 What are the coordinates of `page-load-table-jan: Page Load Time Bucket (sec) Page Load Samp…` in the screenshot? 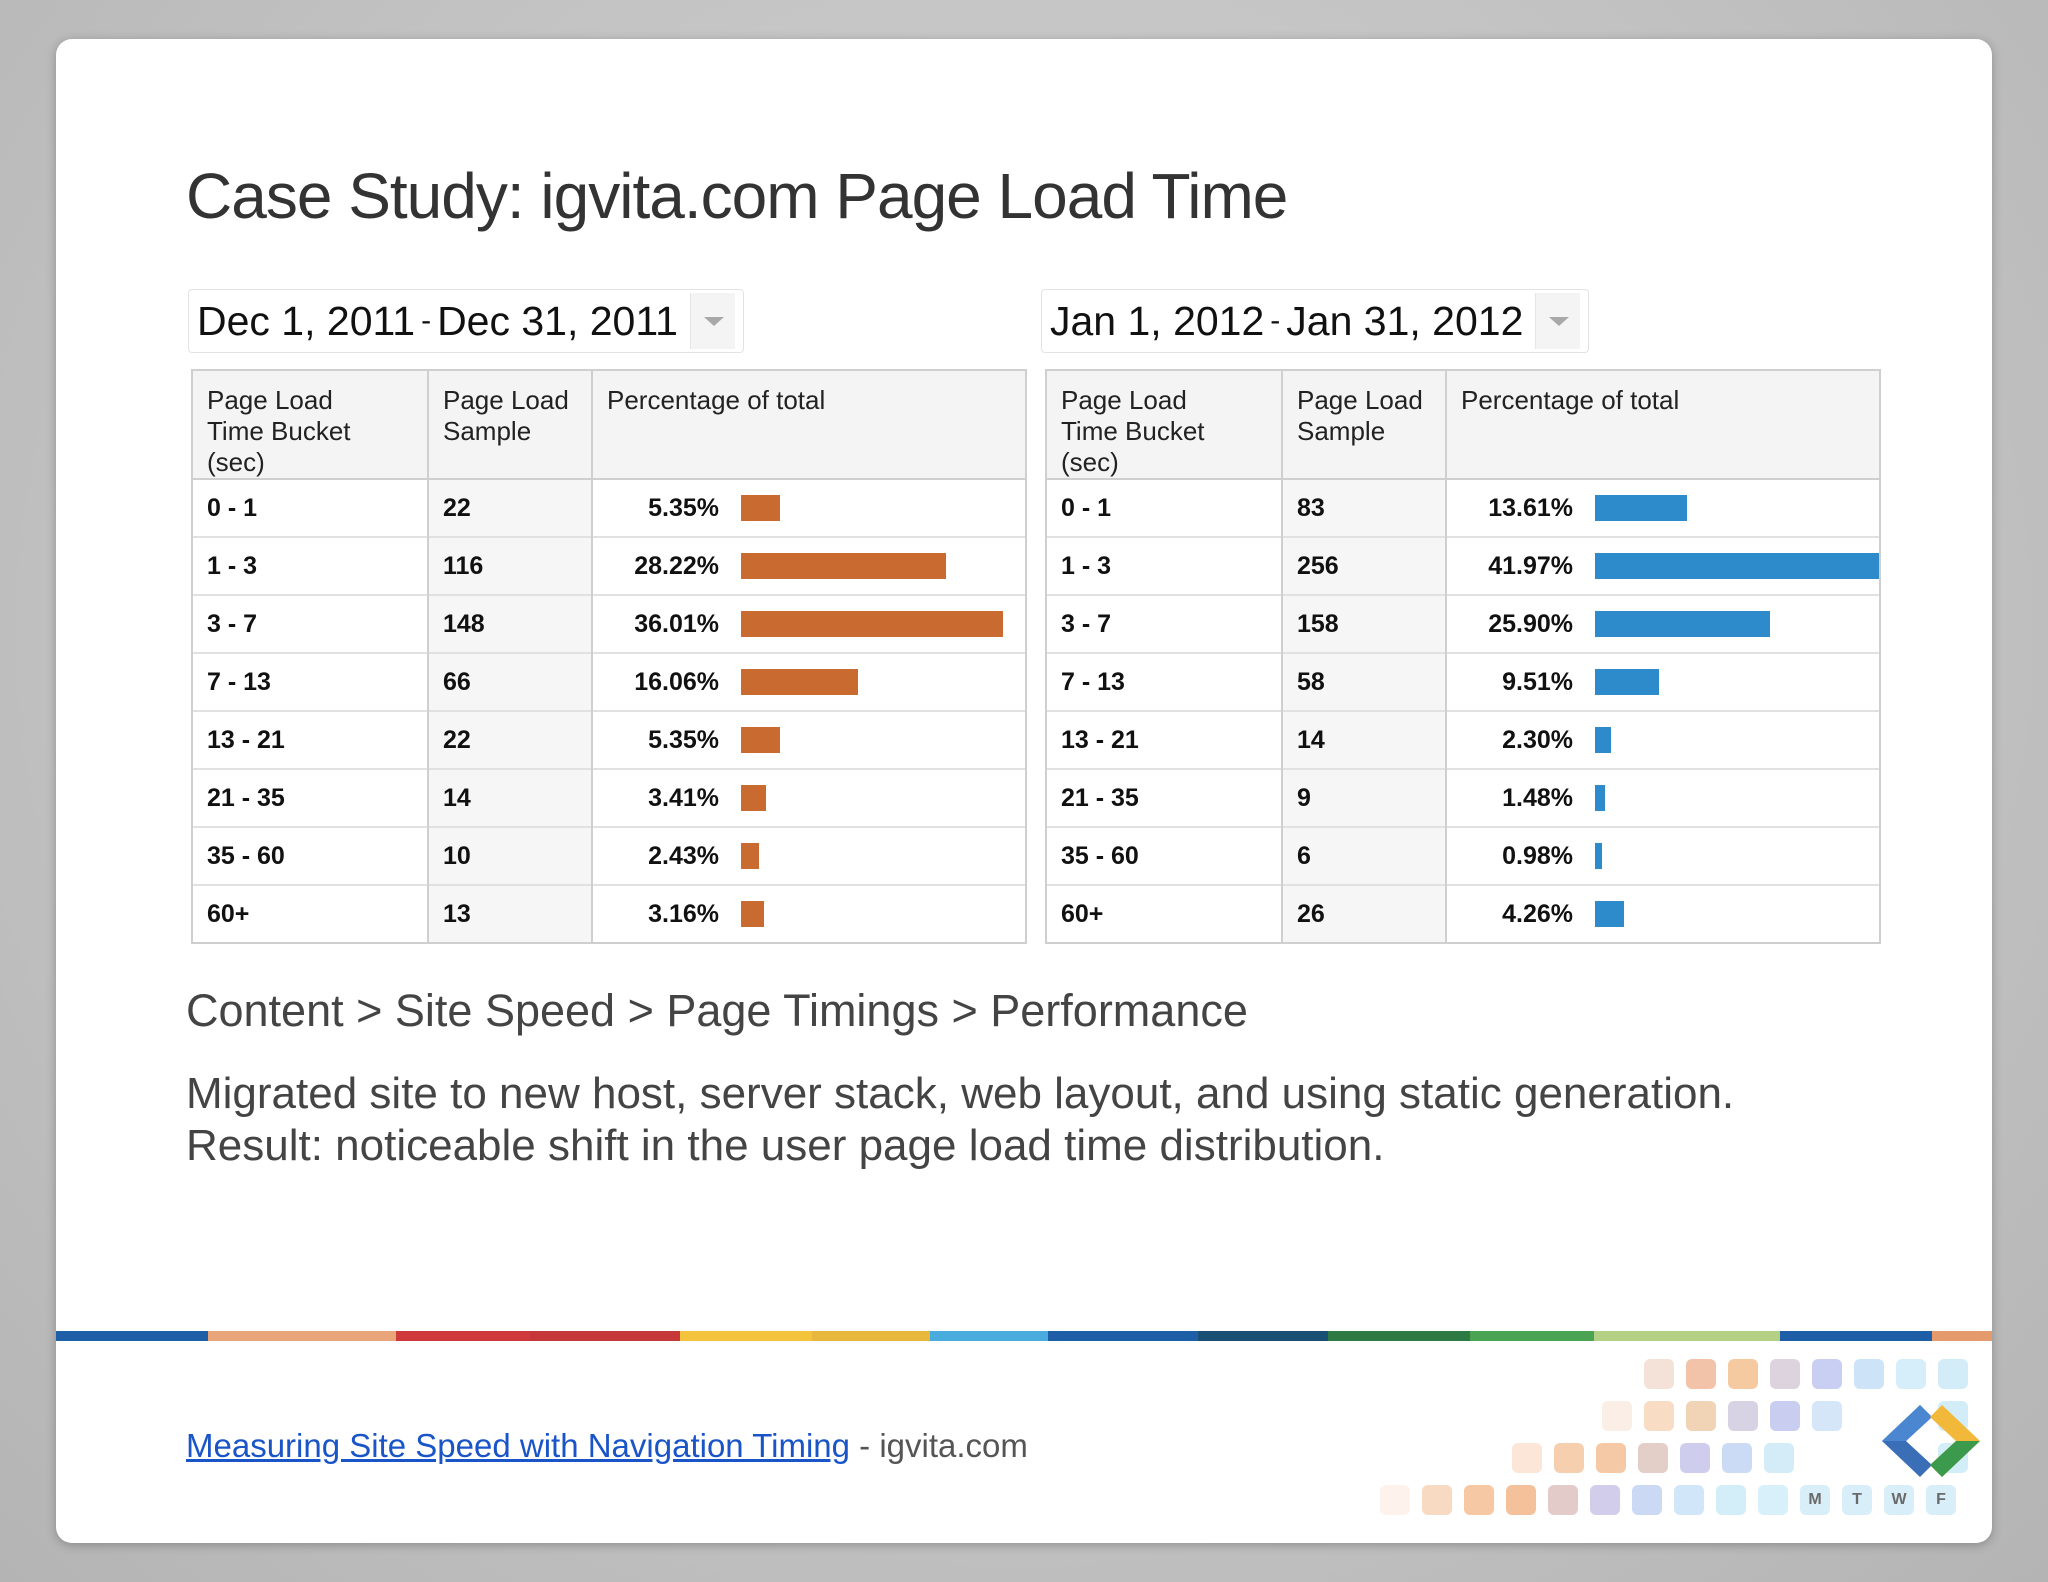 It's located at (1463, 656).